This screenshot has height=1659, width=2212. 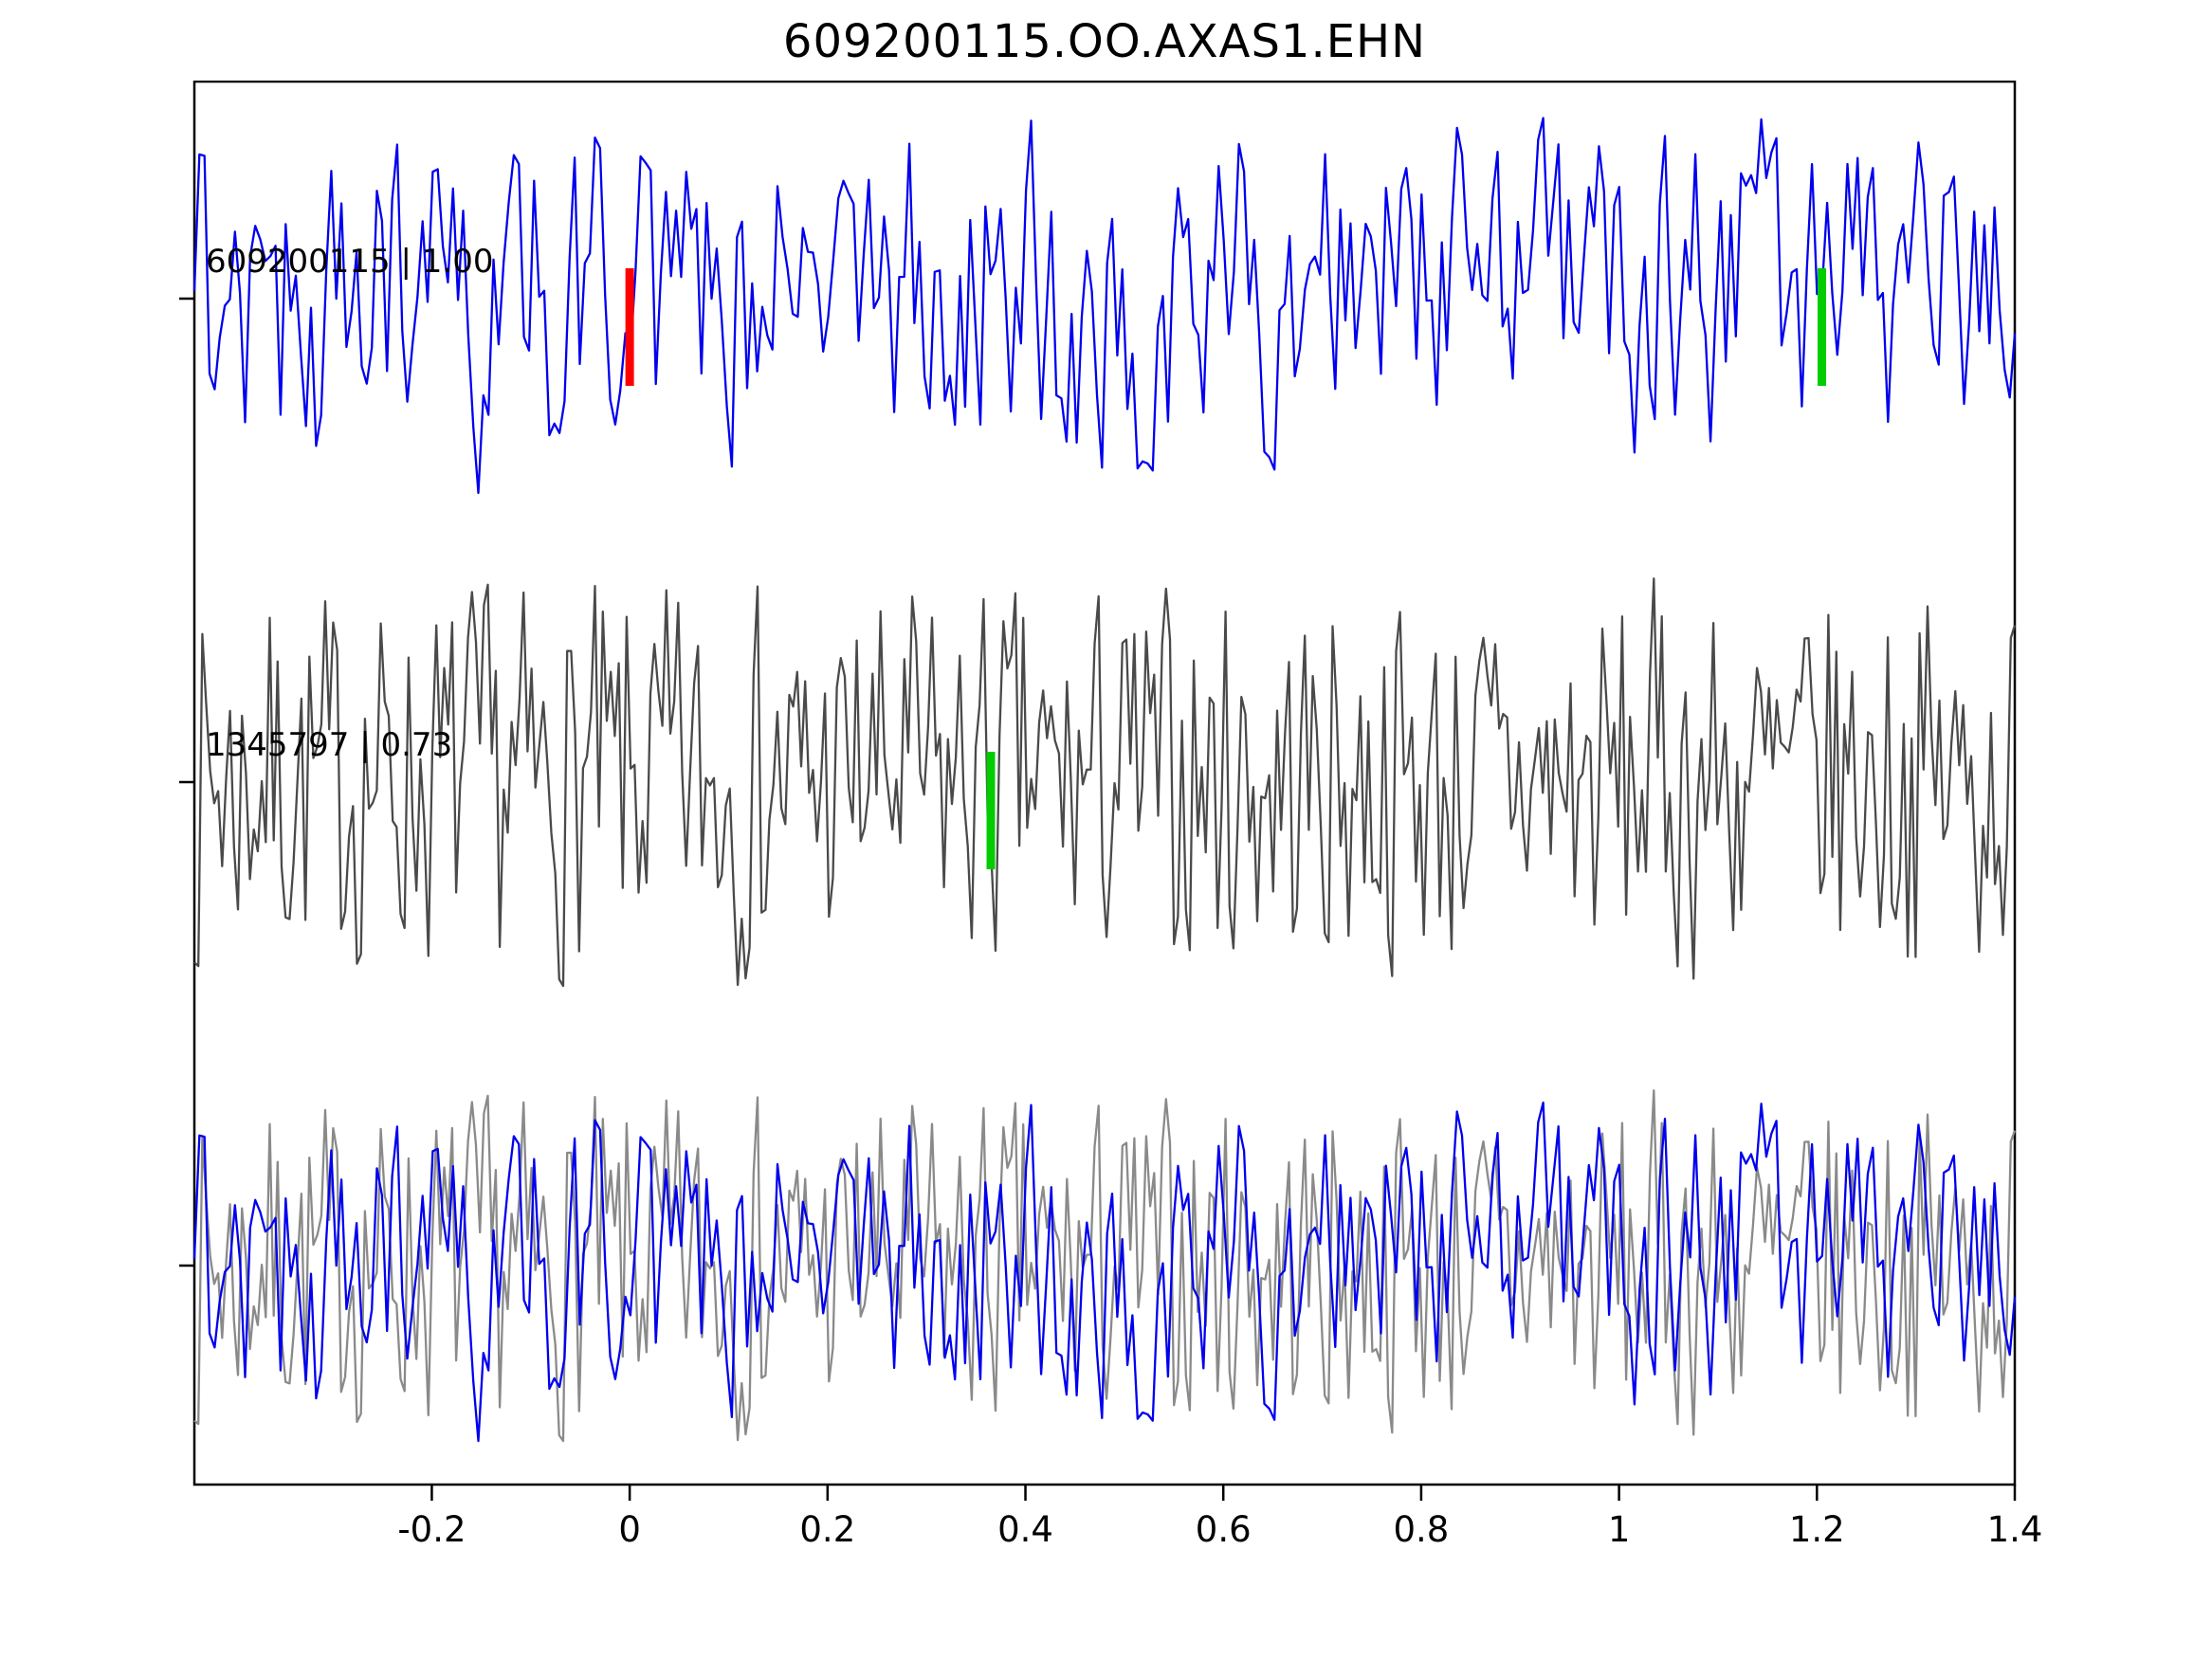 What do you see at coordinates (2014, 1529) in the screenshot?
I see `x-tick-label: 1.4` at bounding box center [2014, 1529].